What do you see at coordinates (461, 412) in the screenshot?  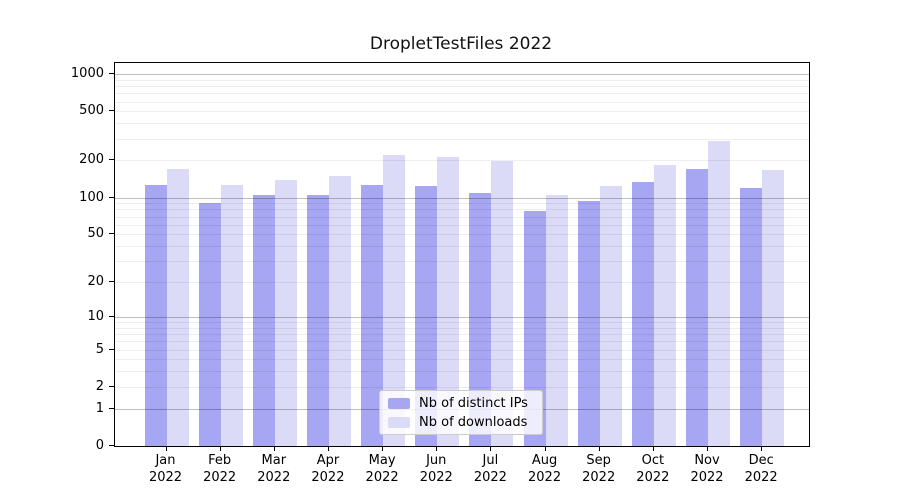 I see `legend: Nb of distinct IPs Nb of downloads` at bounding box center [461, 412].